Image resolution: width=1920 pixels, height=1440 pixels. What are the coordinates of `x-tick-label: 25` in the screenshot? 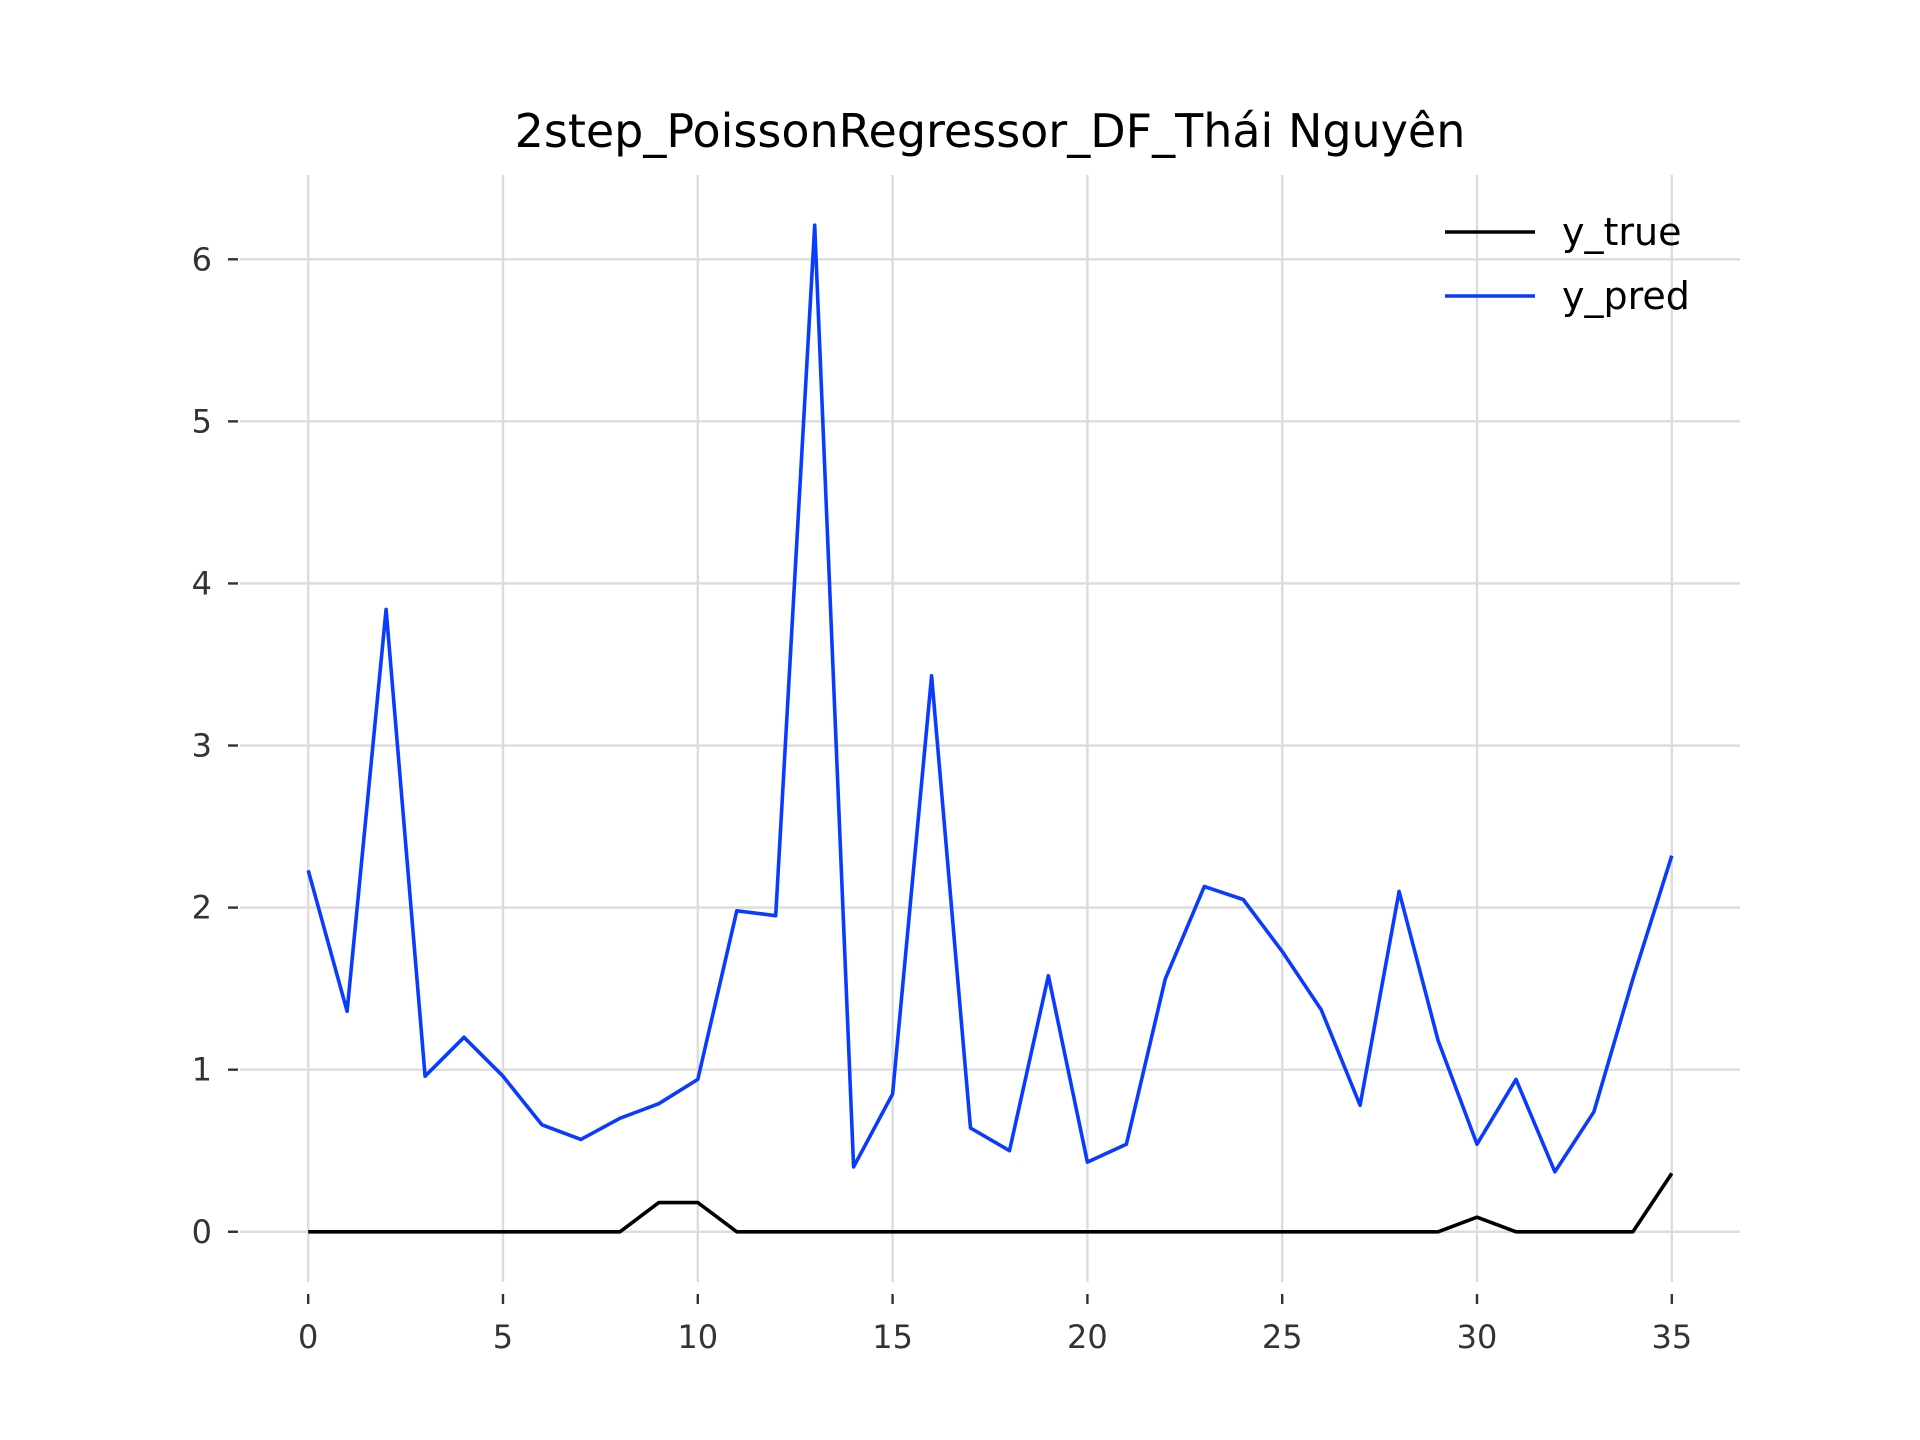 It's located at (1282, 1337).